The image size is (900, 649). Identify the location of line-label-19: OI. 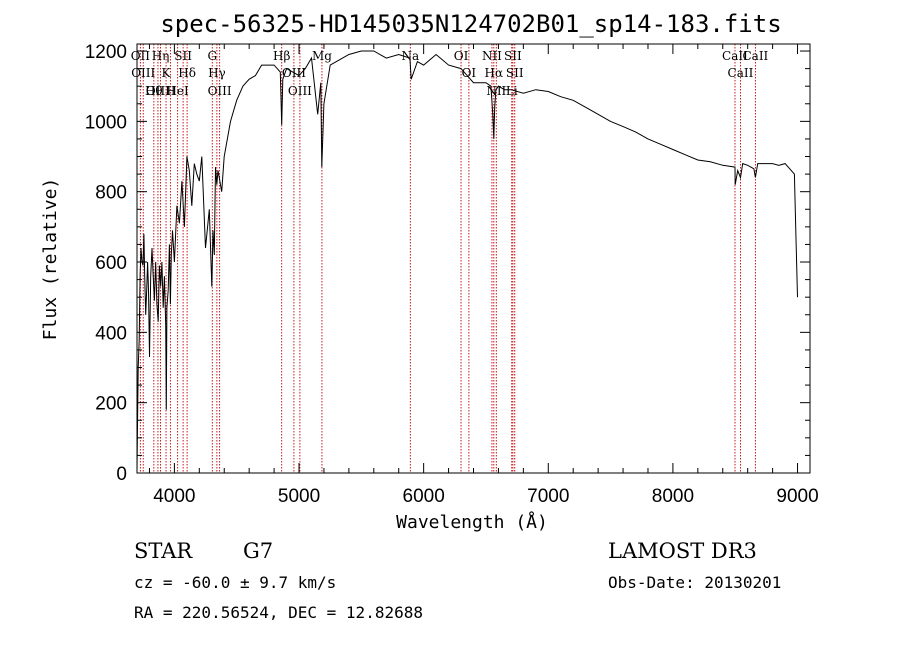
(469, 73).